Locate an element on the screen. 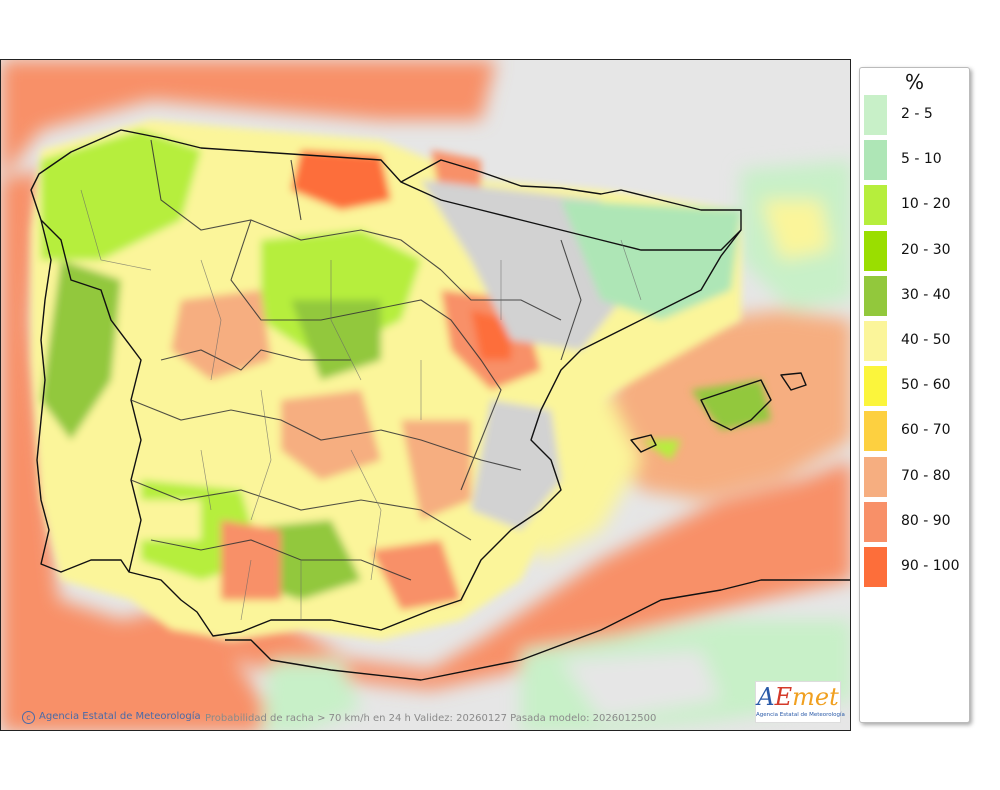 The width and height of the screenshot is (1000, 790). credit-text: c Agencia Estatal de Meteorología is located at coordinates (111, 717).